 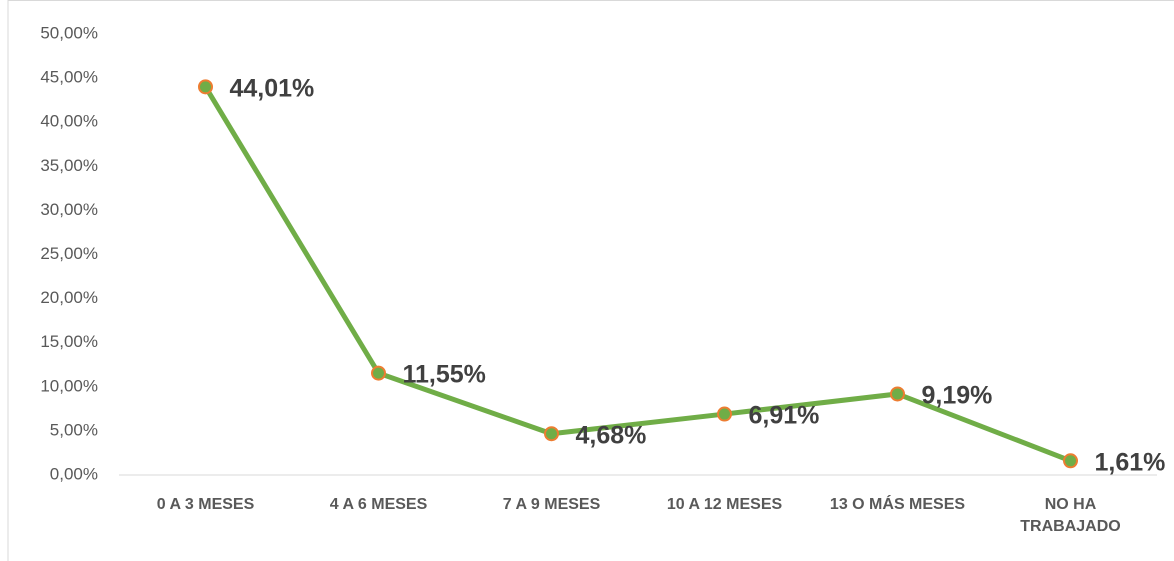 I want to click on y-tick-label: 30,00%, so click(x=69, y=209).